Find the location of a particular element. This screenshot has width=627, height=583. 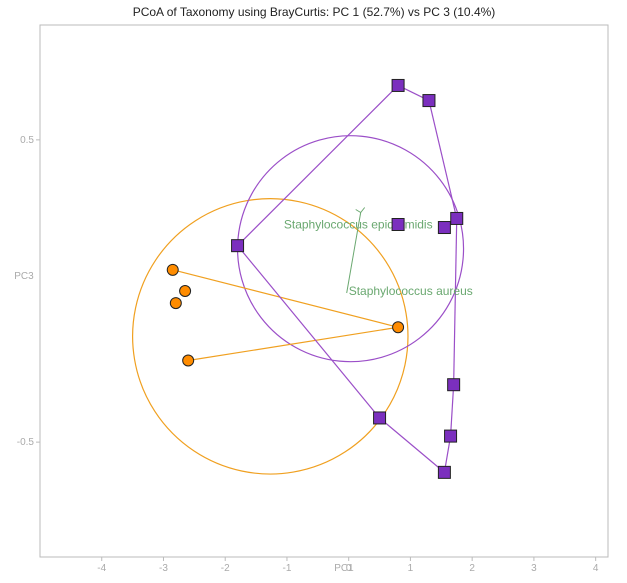

y-tick-label: -0.5 is located at coordinates (26, 442).